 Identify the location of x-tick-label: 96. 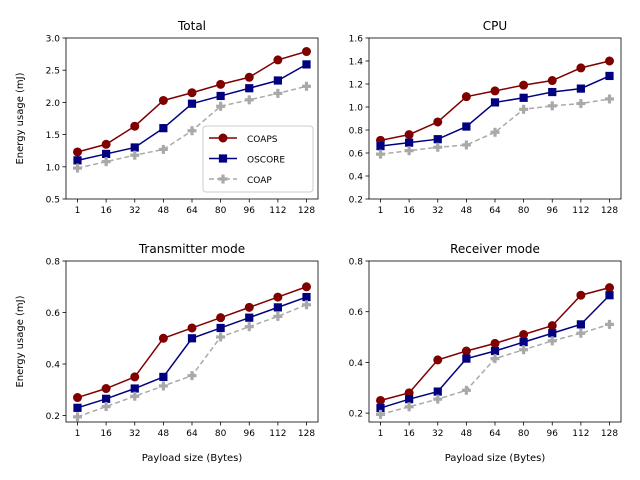
(553, 211).